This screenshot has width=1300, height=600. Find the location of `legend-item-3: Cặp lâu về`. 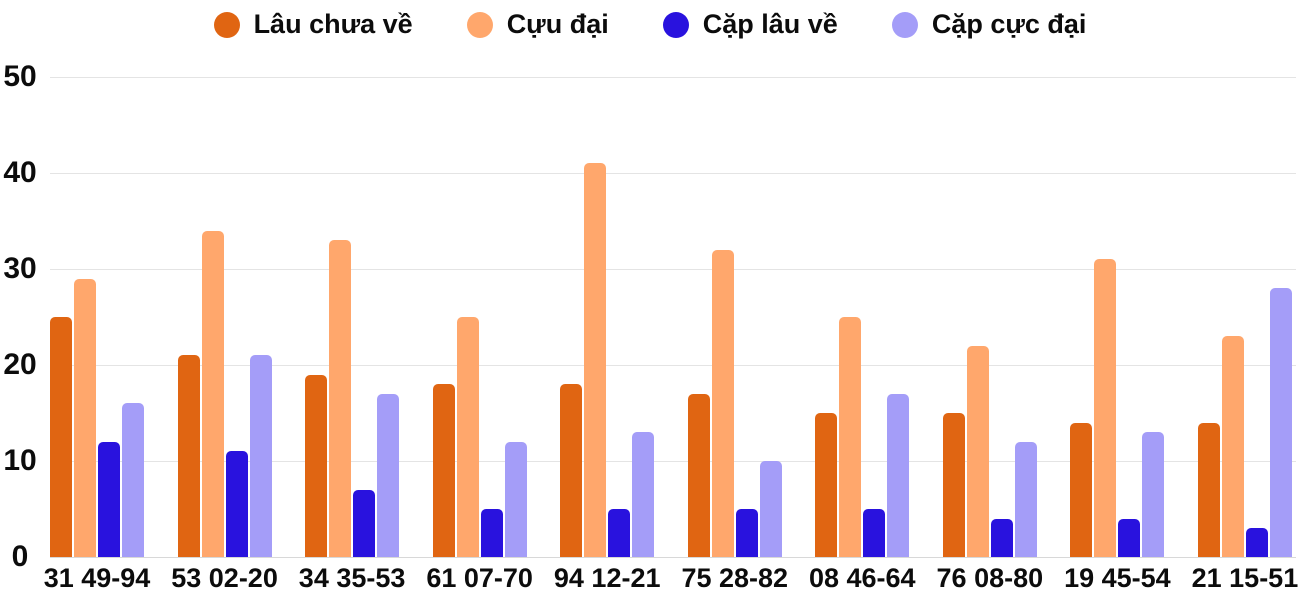

legend-item-3: Cặp lâu về is located at coordinates (750, 24).